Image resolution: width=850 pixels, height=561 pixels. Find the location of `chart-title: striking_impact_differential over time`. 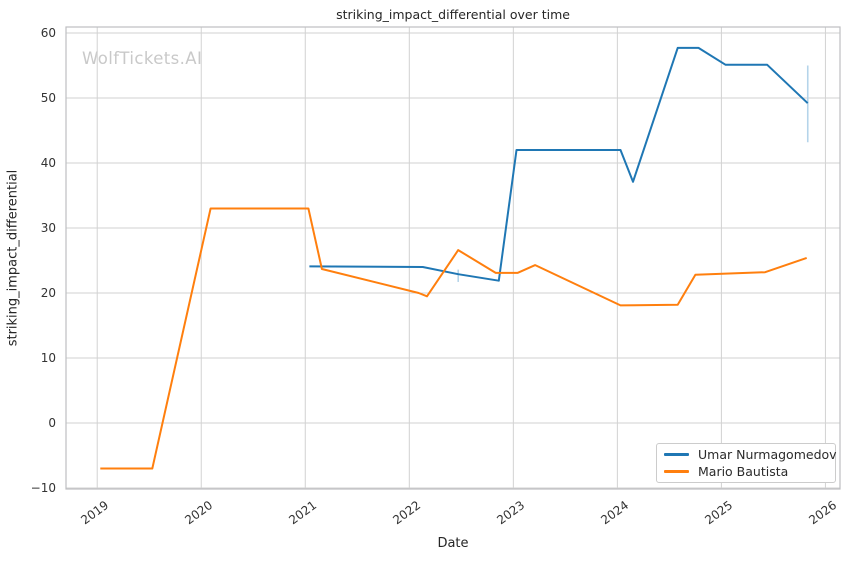

chart-title: striking_impact_differential over time is located at coordinates (453, 14).